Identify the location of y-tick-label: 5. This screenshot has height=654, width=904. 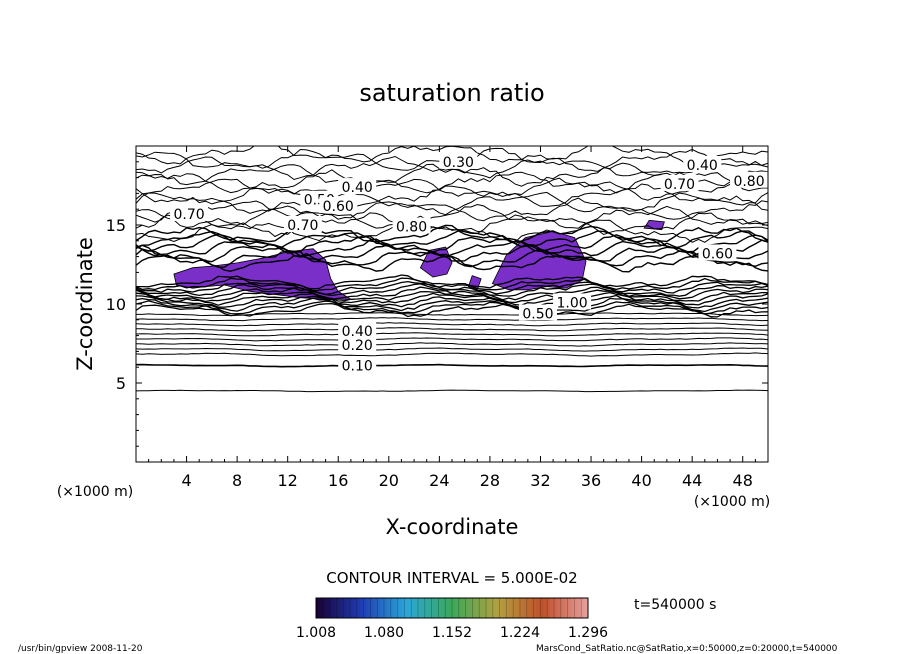
(121, 383).